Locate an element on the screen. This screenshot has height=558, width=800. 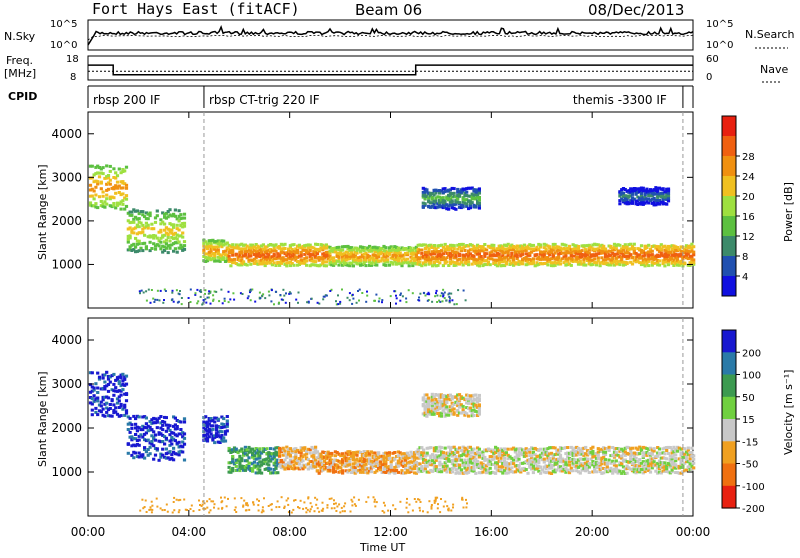
date-label: 08/Dec/2013 is located at coordinates (636, 10).